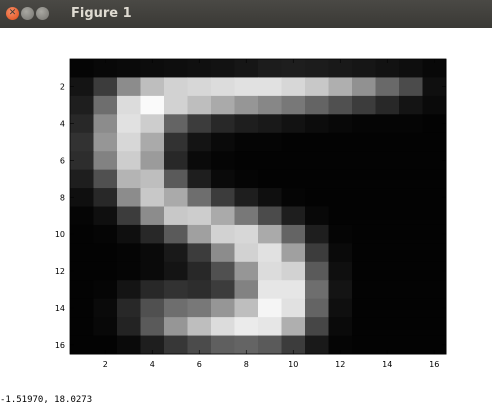 The height and width of the screenshot is (408, 492). What do you see at coordinates (246, 14) in the screenshot?
I see `window-titlebar: ✕ Figure 1` at bounding box center [246, 14].